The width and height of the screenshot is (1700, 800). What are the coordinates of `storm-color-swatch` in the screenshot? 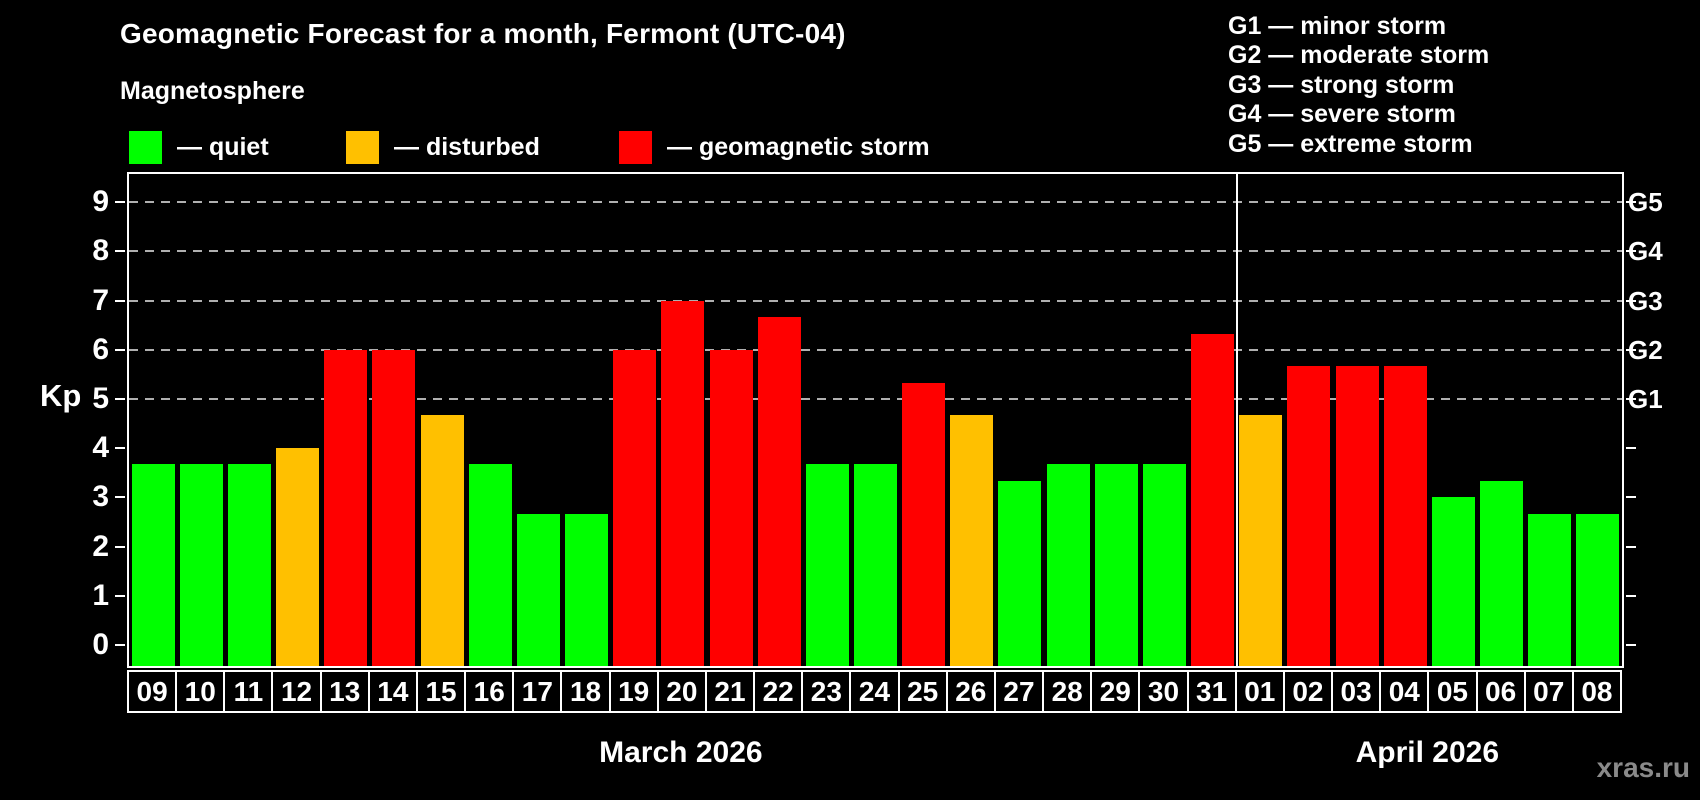 It's located at (635, 147).